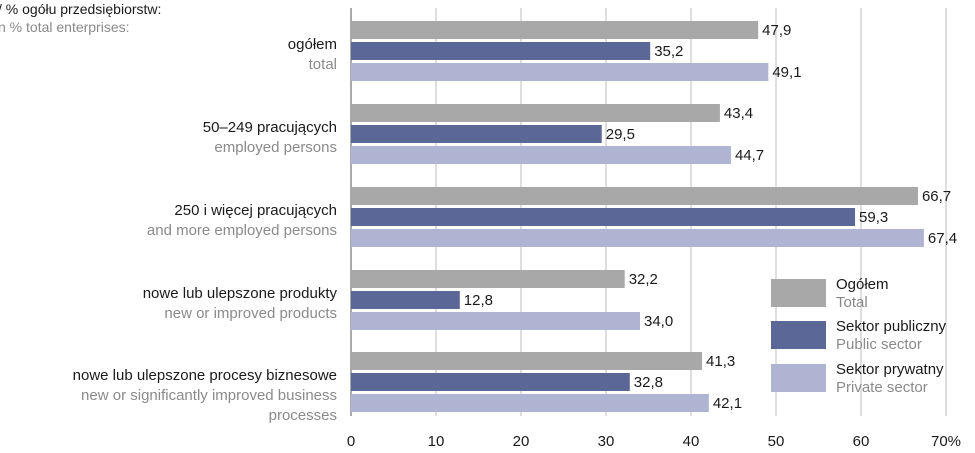 This screenshot has height=453, width=975. What do you see at coordinates (891, 326) in the screenshot?
I see `legend-label-pl: Sektor publiczny` at bounding box center [891, 326].